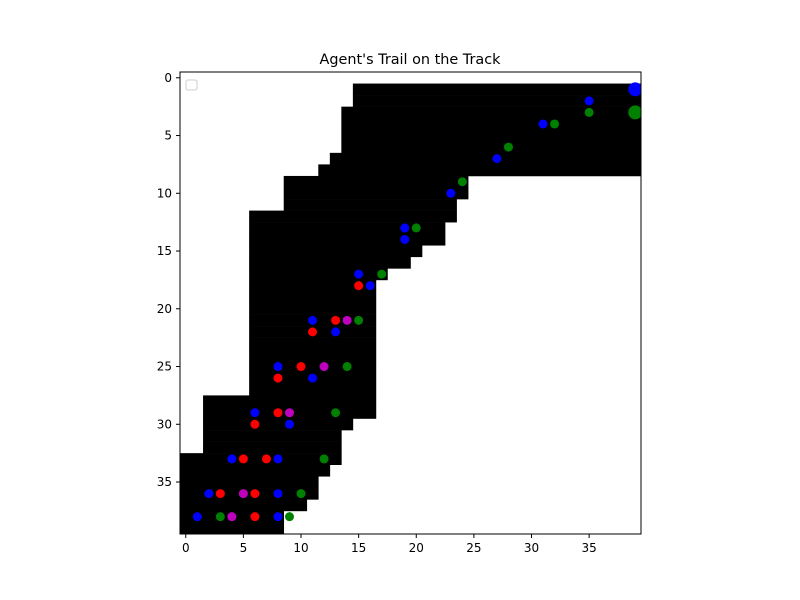 This screenshot has height=600, width=800. Describe the element at coordinates (164, 482) in the screenshot. I see `y-tick-label: 35` at that location.